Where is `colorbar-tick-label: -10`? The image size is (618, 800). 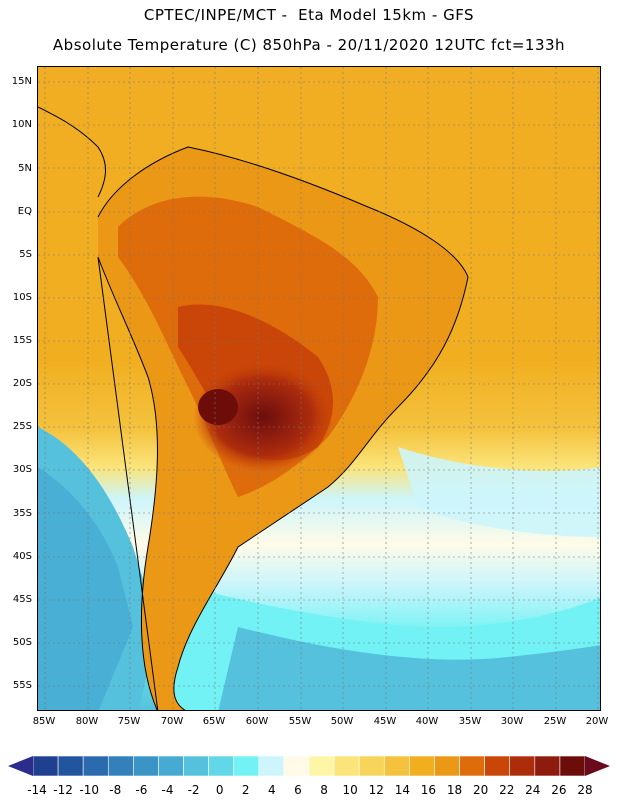 colorbar-tick-label: -10 is located at coordinates (89, 790).